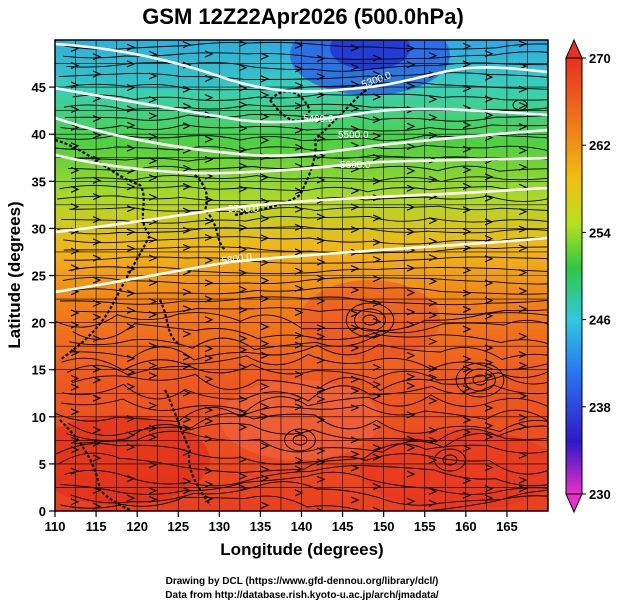 Image resolution: width=619 pixels, height=605 pixels. I want to click on x-tick-label: 155, so click(425, 526).